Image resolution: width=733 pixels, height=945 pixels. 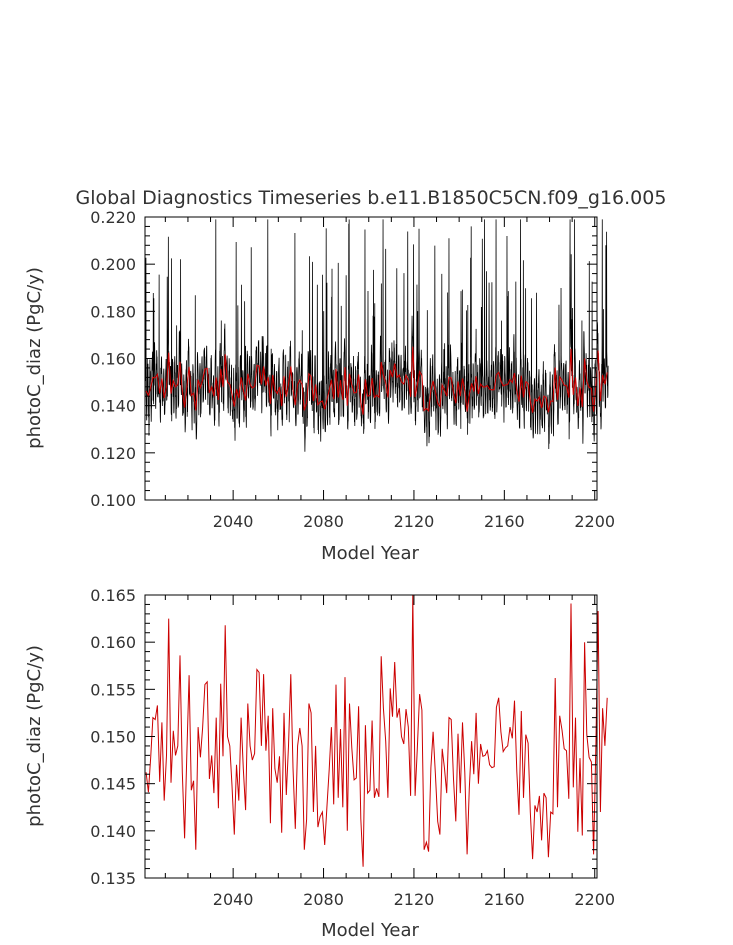 I want to click on bottom-x-axis-label: Model Year, so click(x=370, y=930).